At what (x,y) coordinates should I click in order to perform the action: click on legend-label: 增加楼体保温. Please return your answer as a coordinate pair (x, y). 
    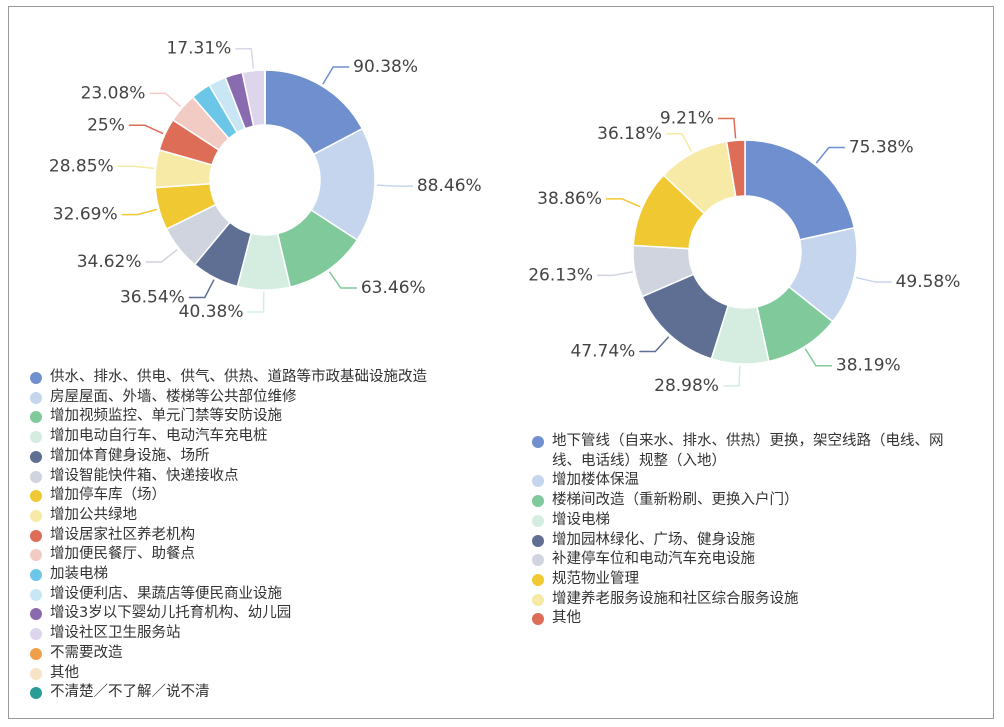
    Looking at the image, I should click on (595, 480).